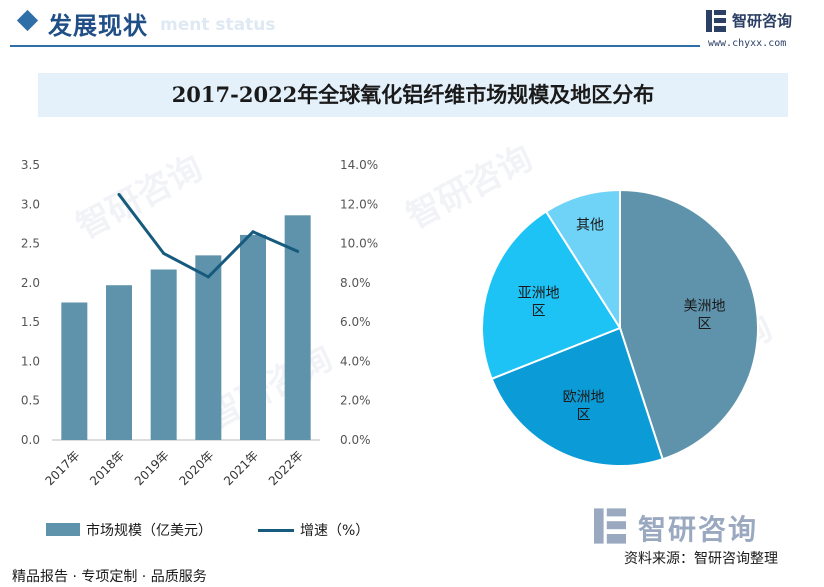 The width and height of the screenshot is (824, 587). Describe the element at coordinates (584, 397) in the screenshot. I see `pie-slice-label: 欧洲地` at that location.